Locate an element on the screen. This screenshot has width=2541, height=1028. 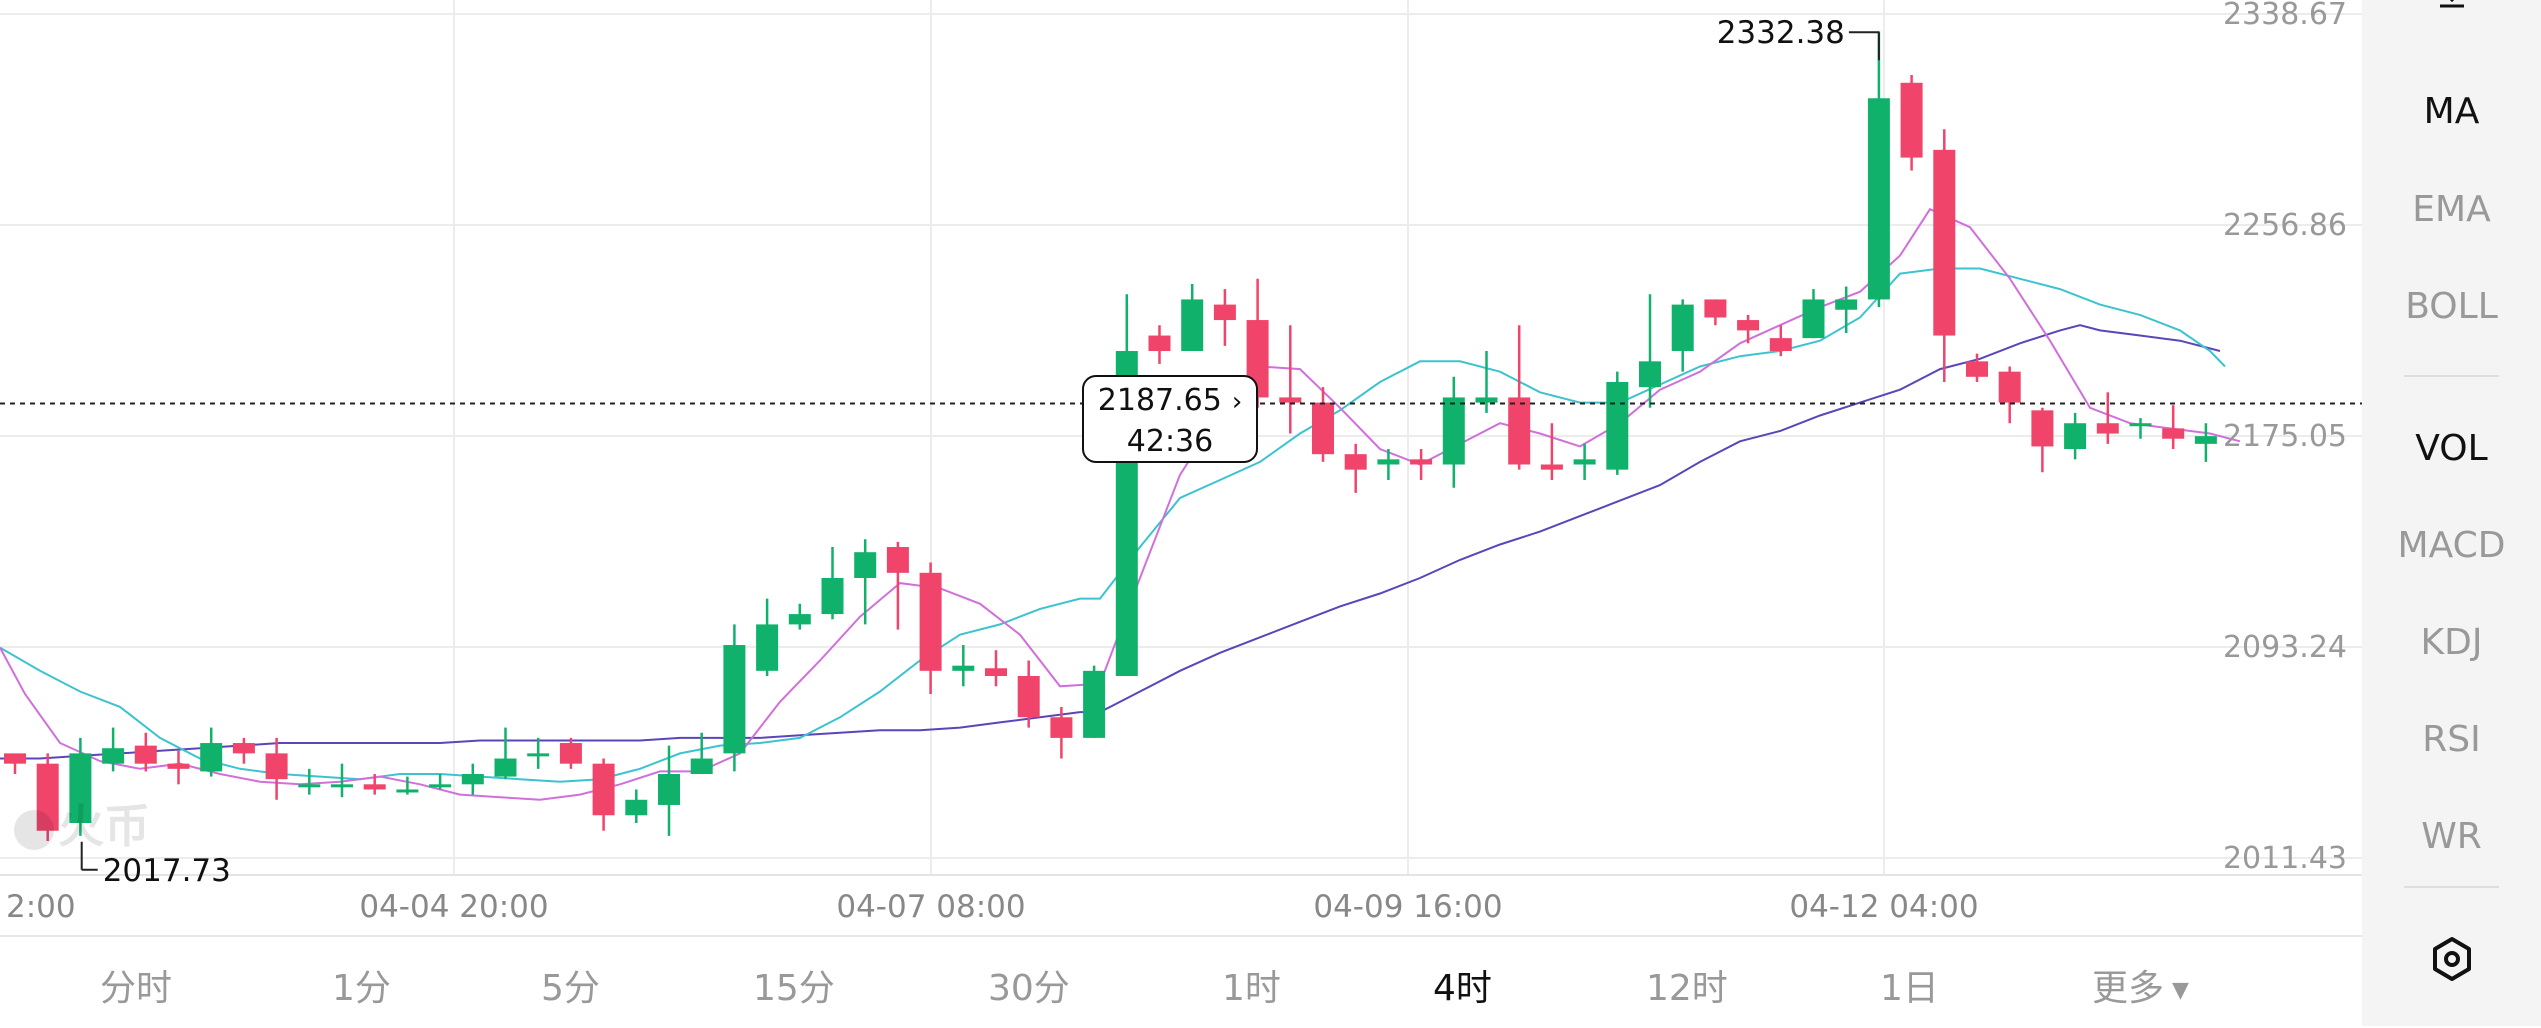
timeframe-tab-12h: 12时 is located at coordinates (1687, 988).